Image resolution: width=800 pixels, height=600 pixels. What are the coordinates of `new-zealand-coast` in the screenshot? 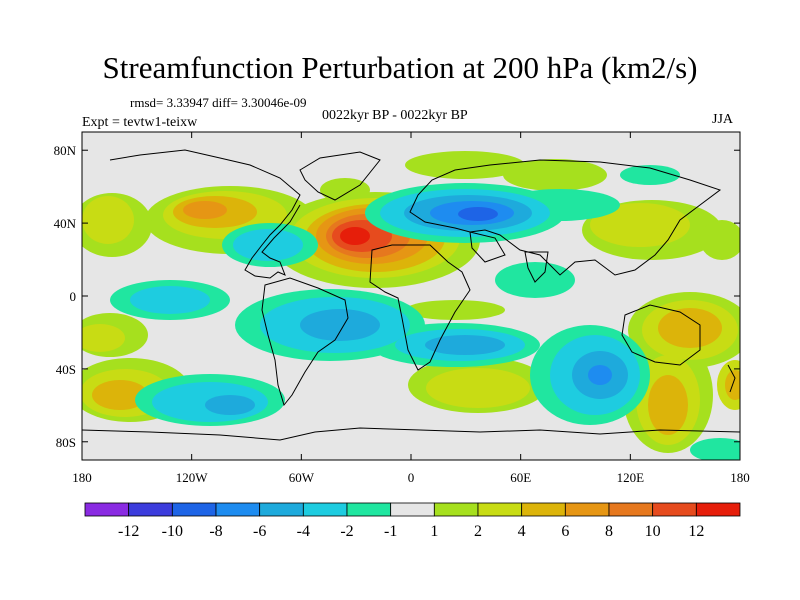 It's located at (731, 378).